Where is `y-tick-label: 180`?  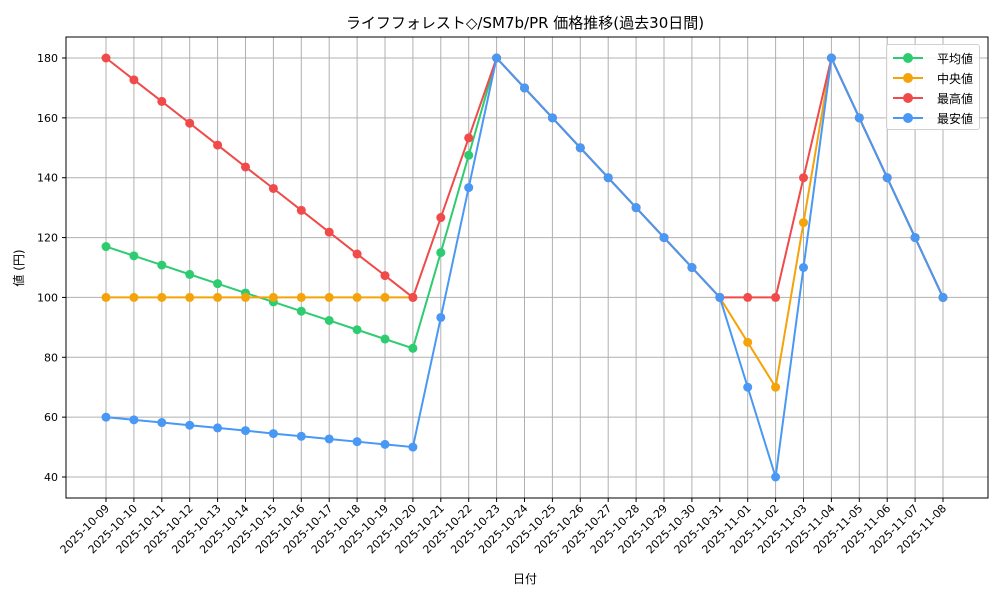
y-tick-label: 180 is located at coordinates (47, 58).